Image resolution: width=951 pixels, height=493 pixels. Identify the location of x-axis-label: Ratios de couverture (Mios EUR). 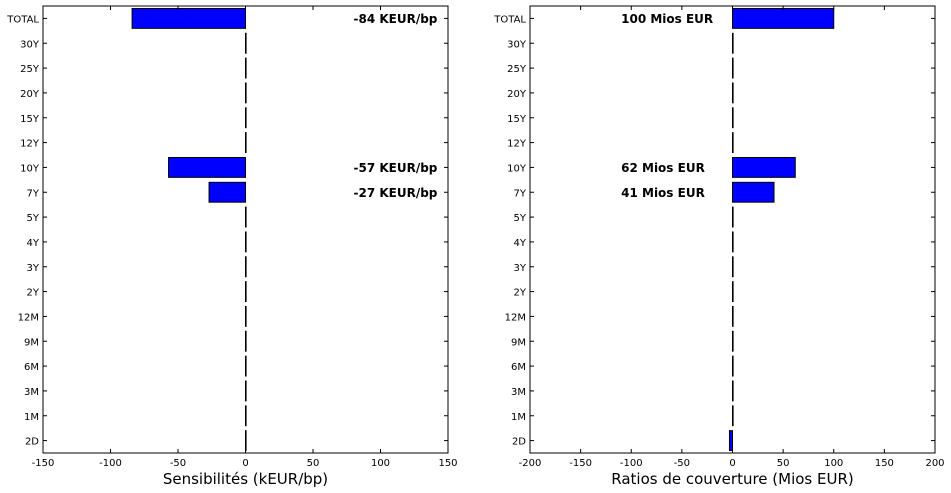
(732, 479).